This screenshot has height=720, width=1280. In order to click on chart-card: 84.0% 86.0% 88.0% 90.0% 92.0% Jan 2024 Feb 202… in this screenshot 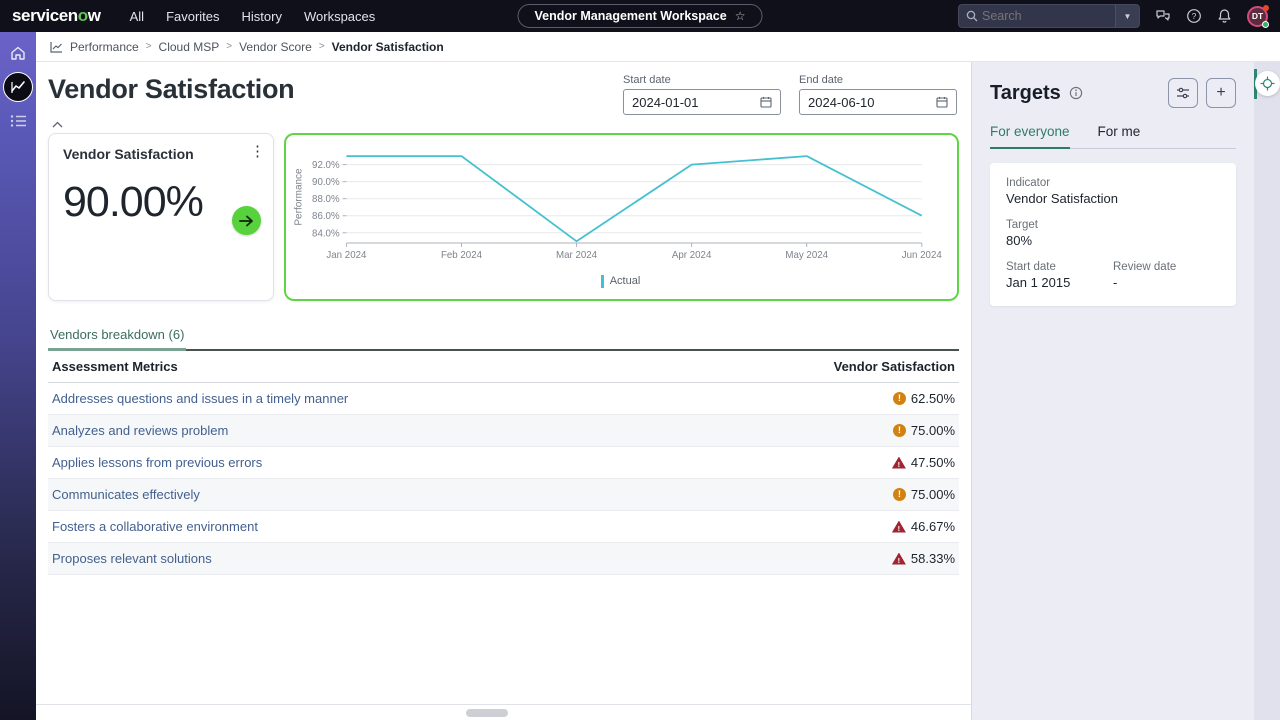, I will do `click(621, 217)`.